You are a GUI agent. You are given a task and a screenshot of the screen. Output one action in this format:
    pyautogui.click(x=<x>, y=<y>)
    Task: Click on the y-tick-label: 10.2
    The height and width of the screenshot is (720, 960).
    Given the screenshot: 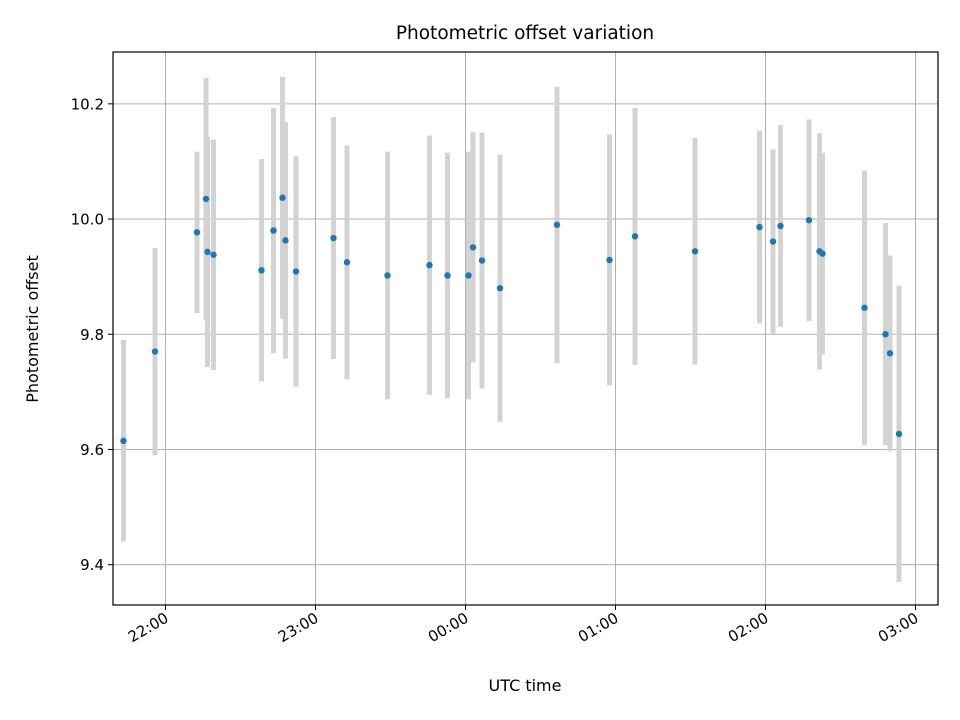 What is the action you would take?
    pyautogui.click(x=87, y=104)
    